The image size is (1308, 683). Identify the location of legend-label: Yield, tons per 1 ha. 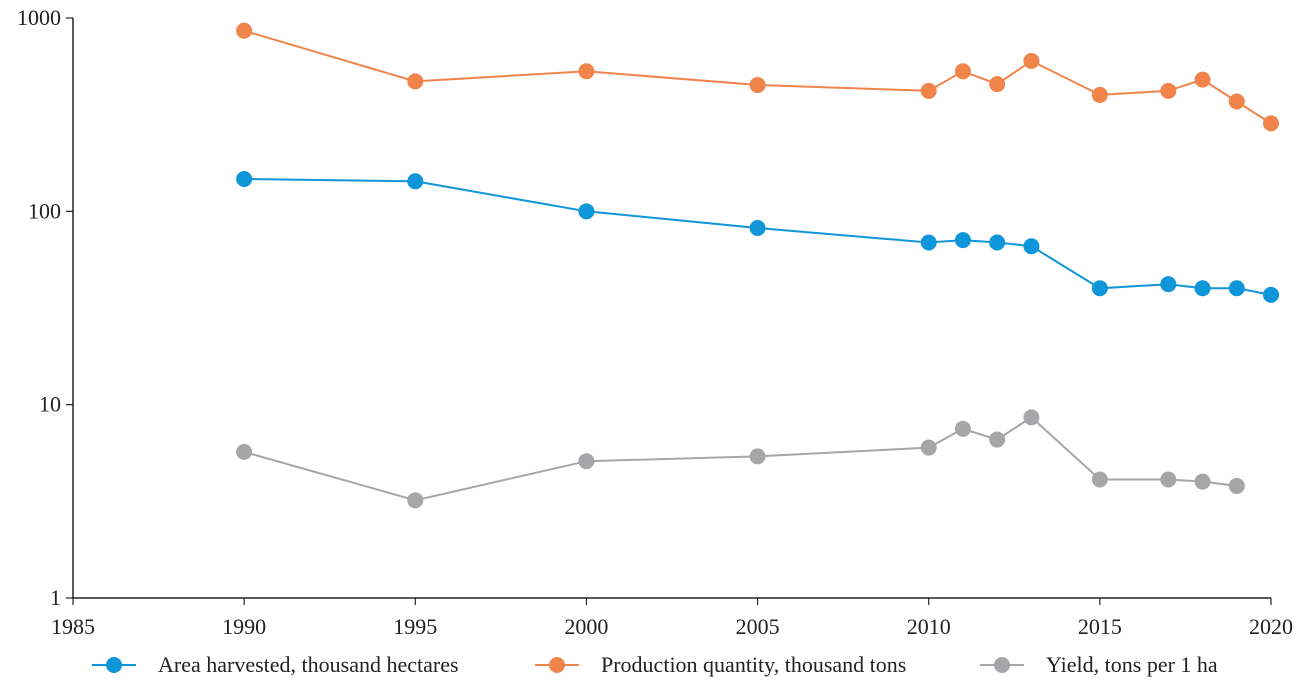
(1132, 664).